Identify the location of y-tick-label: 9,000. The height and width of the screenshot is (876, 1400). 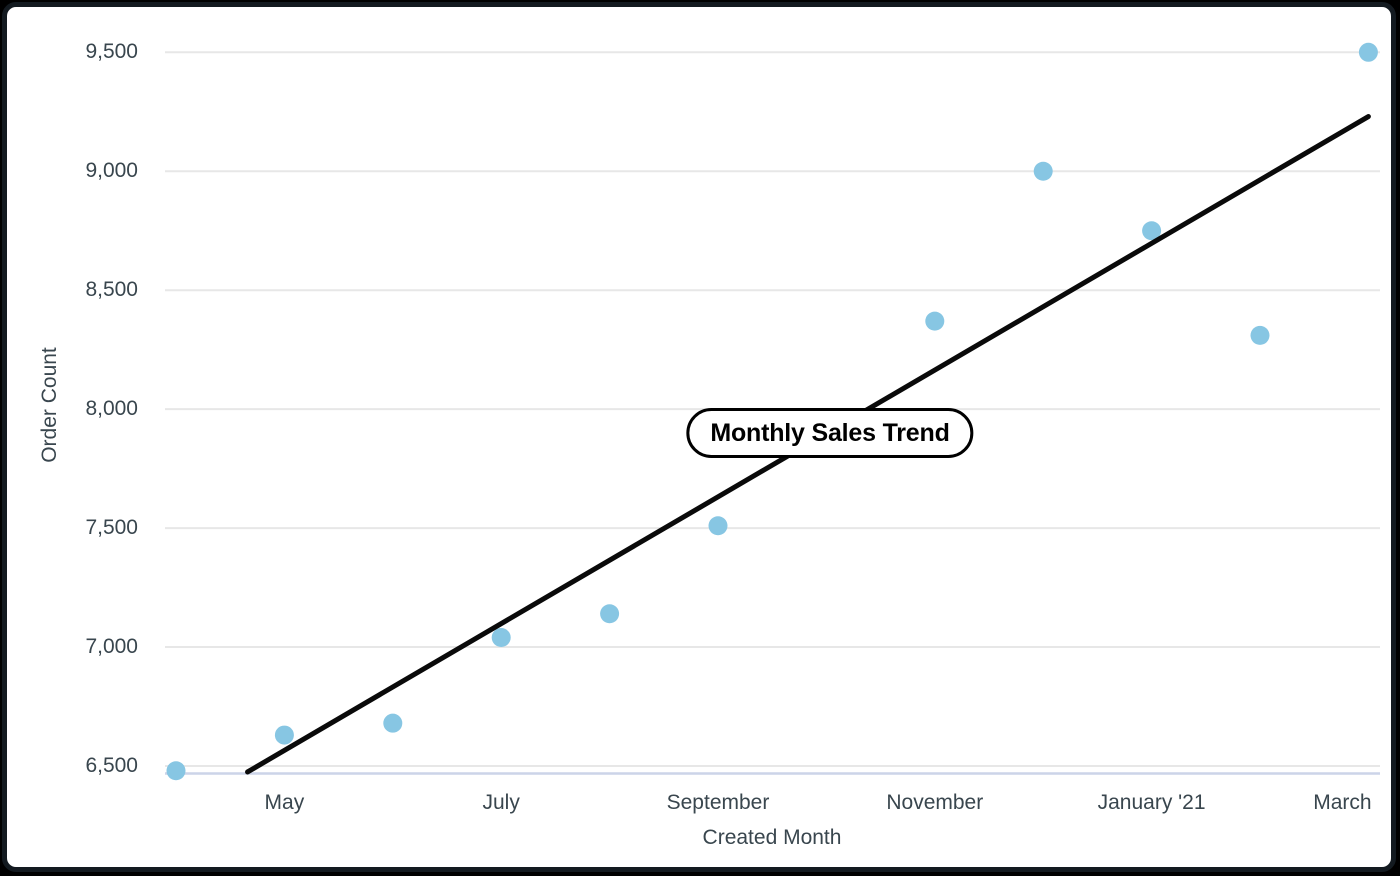
(111, 171).